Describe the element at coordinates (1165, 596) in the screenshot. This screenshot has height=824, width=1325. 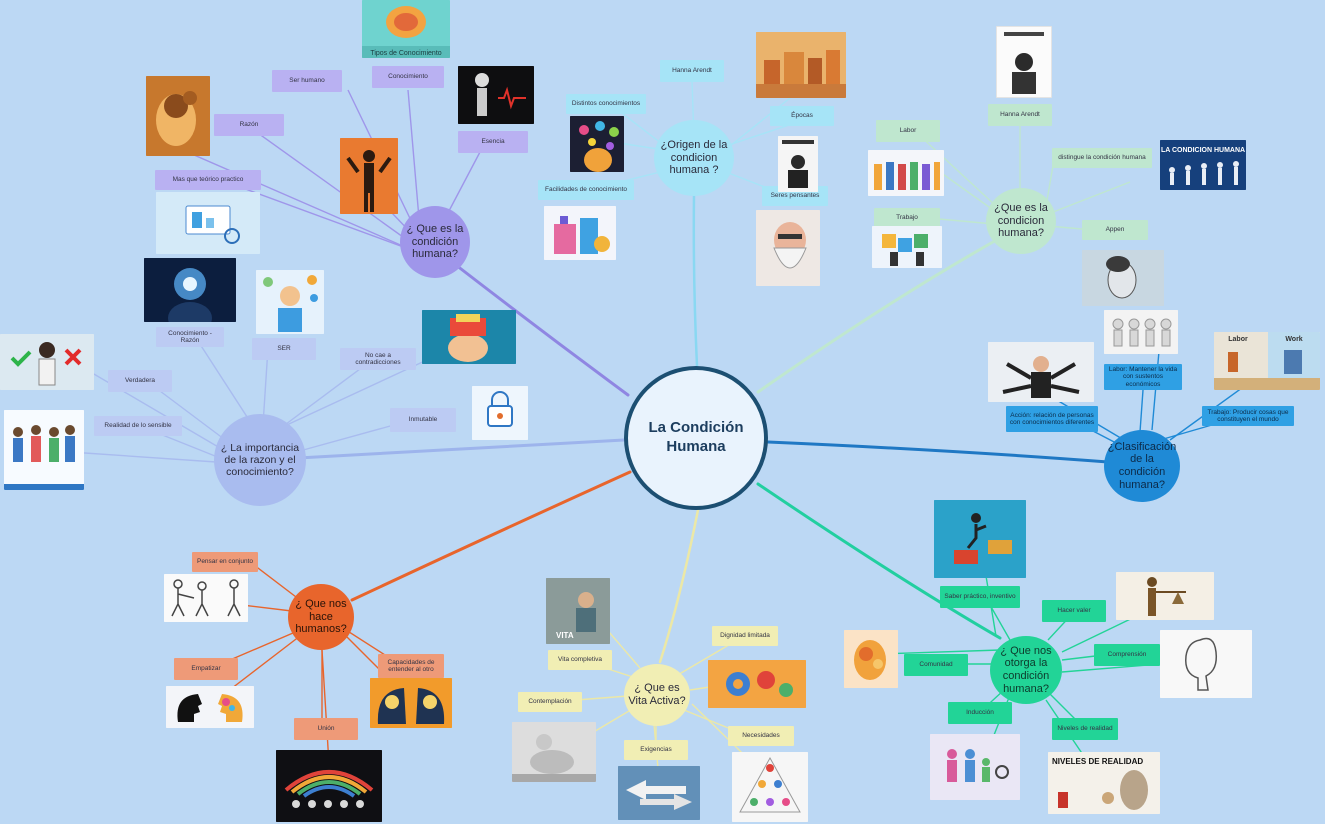
I see `justice-statue-icon` at that location.